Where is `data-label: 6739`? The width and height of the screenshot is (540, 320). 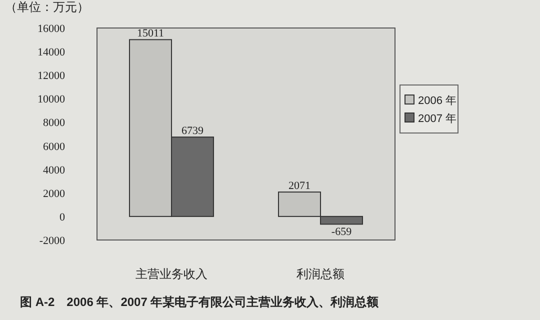
data-label: 6739 is located at coordinates (193, 131).